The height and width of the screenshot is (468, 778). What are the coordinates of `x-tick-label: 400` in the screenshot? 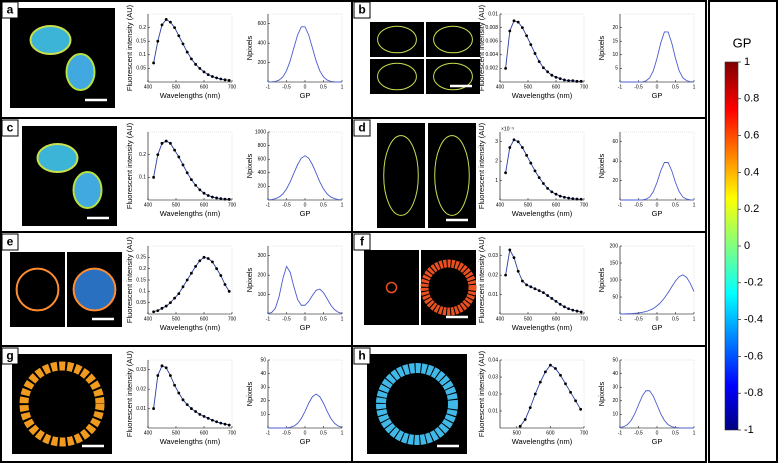 It's located at (148, 87).